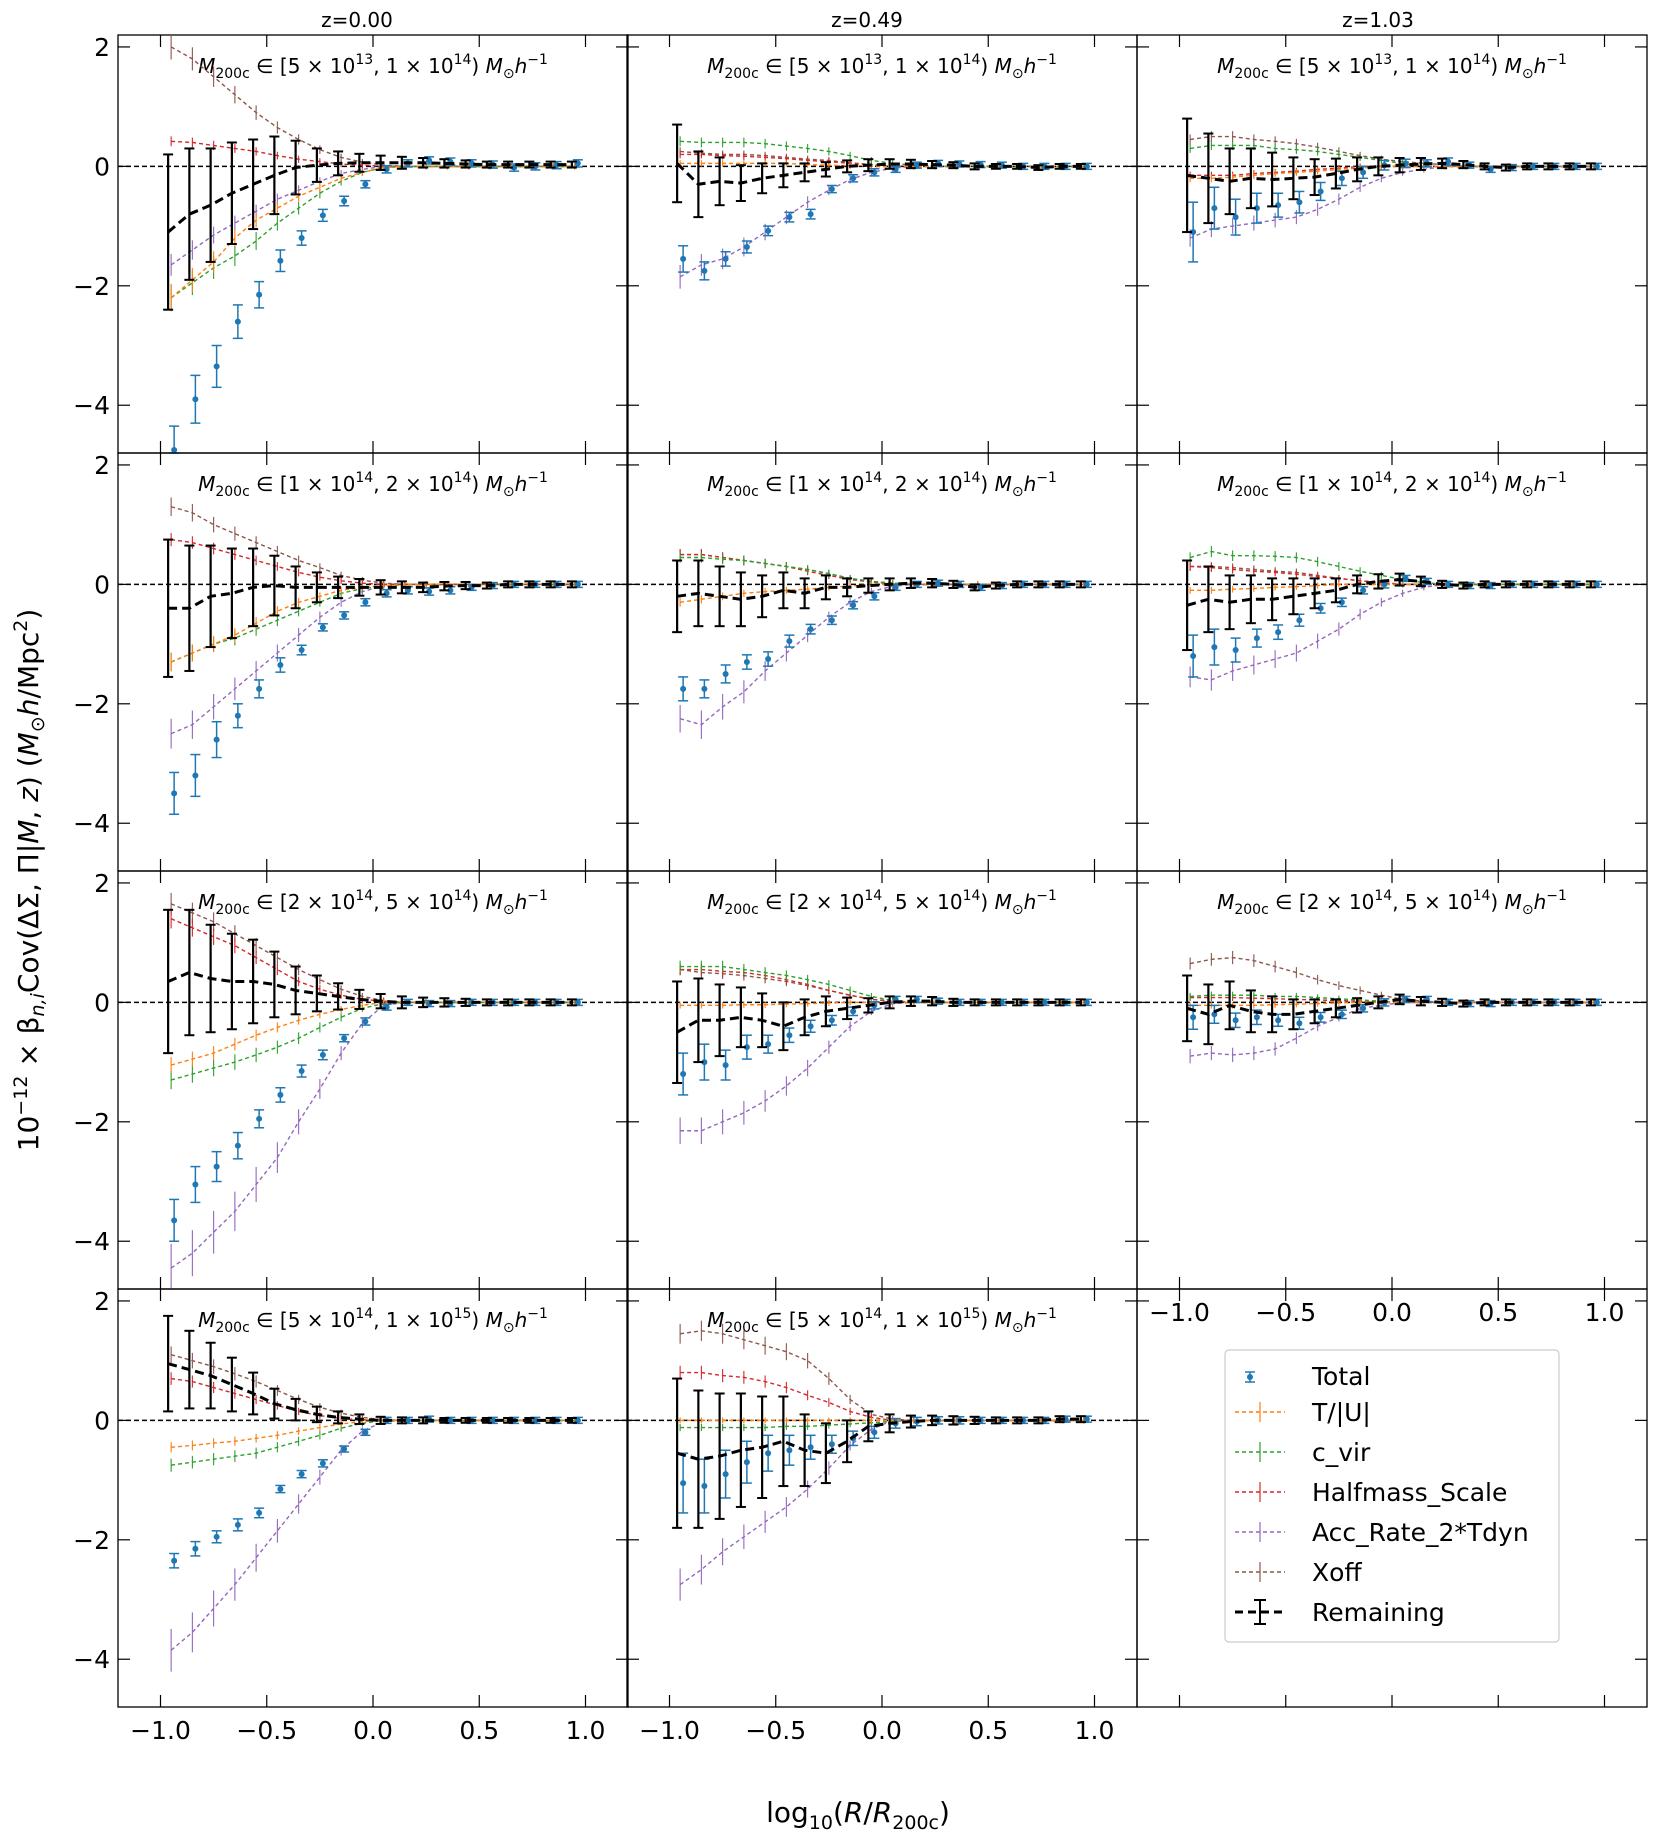  What do you see at coordinates (1382, 1532) in the screenshot?
I see `legend-entry-accrate: Acc_Rate_2*Tdyn` at bounding box center [1382, 1532].